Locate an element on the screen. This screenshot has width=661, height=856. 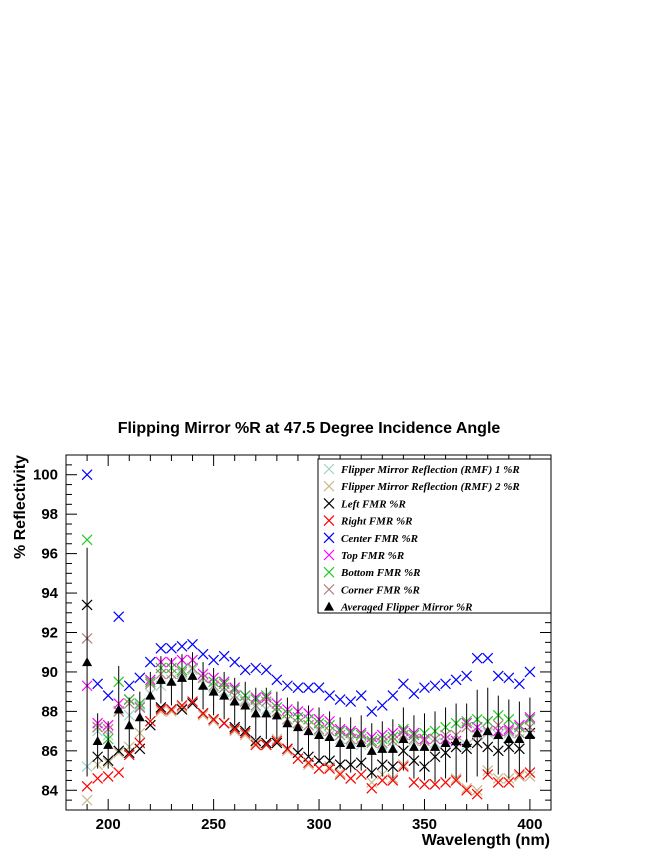
y-tick-label: 92 is located at coordinates (49, 633).